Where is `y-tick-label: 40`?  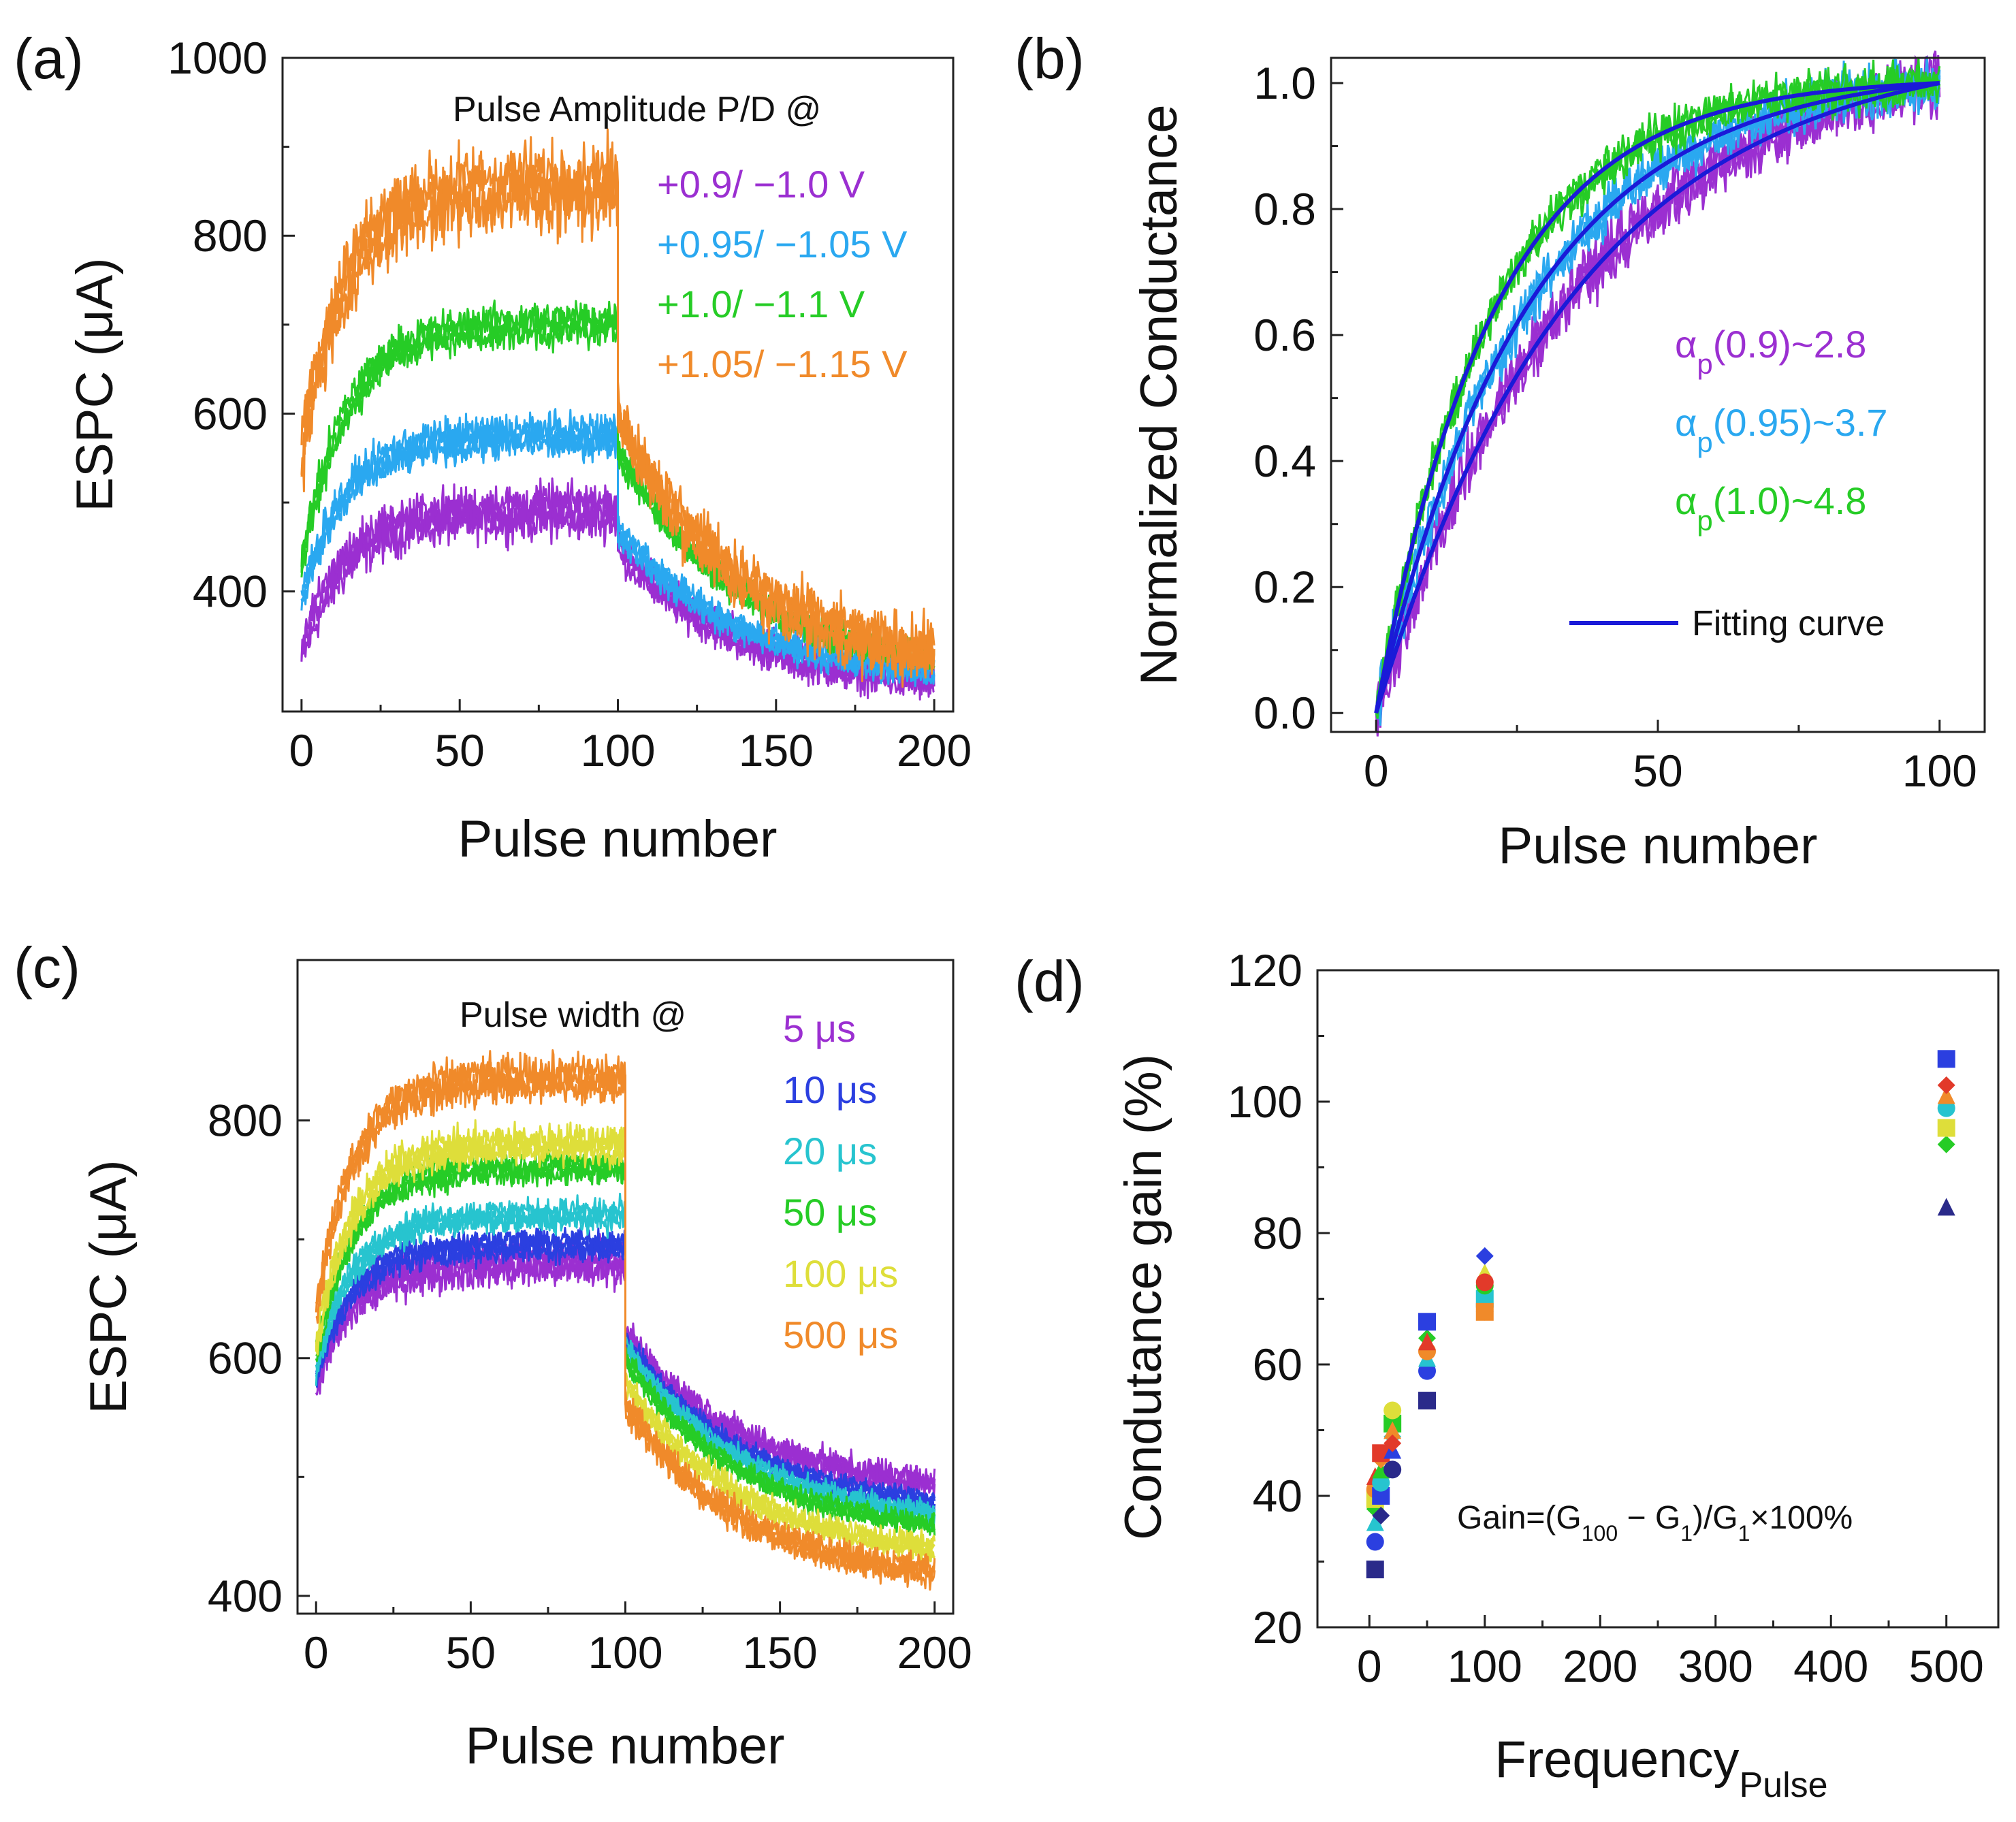
y-tick-label: 40 is located at coordinates (1277, 1496).